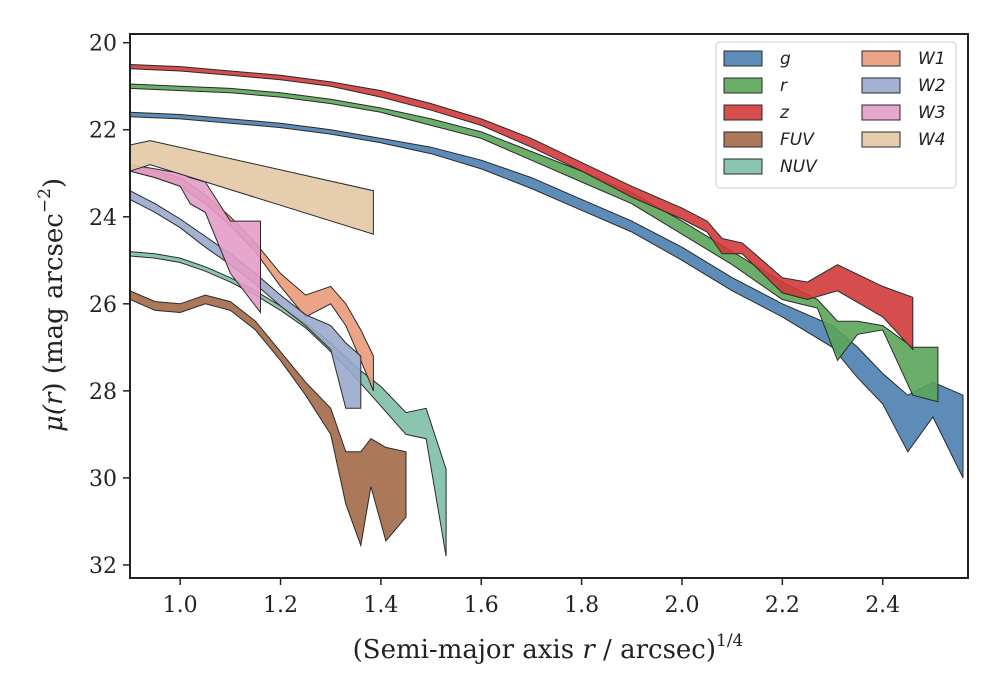 This screenshot has width=1000, height=700. What do you see at coordinates (581, 605) in the screenshot?
I see `x-tick-label: 1.8` at bounding box center [581, 605].